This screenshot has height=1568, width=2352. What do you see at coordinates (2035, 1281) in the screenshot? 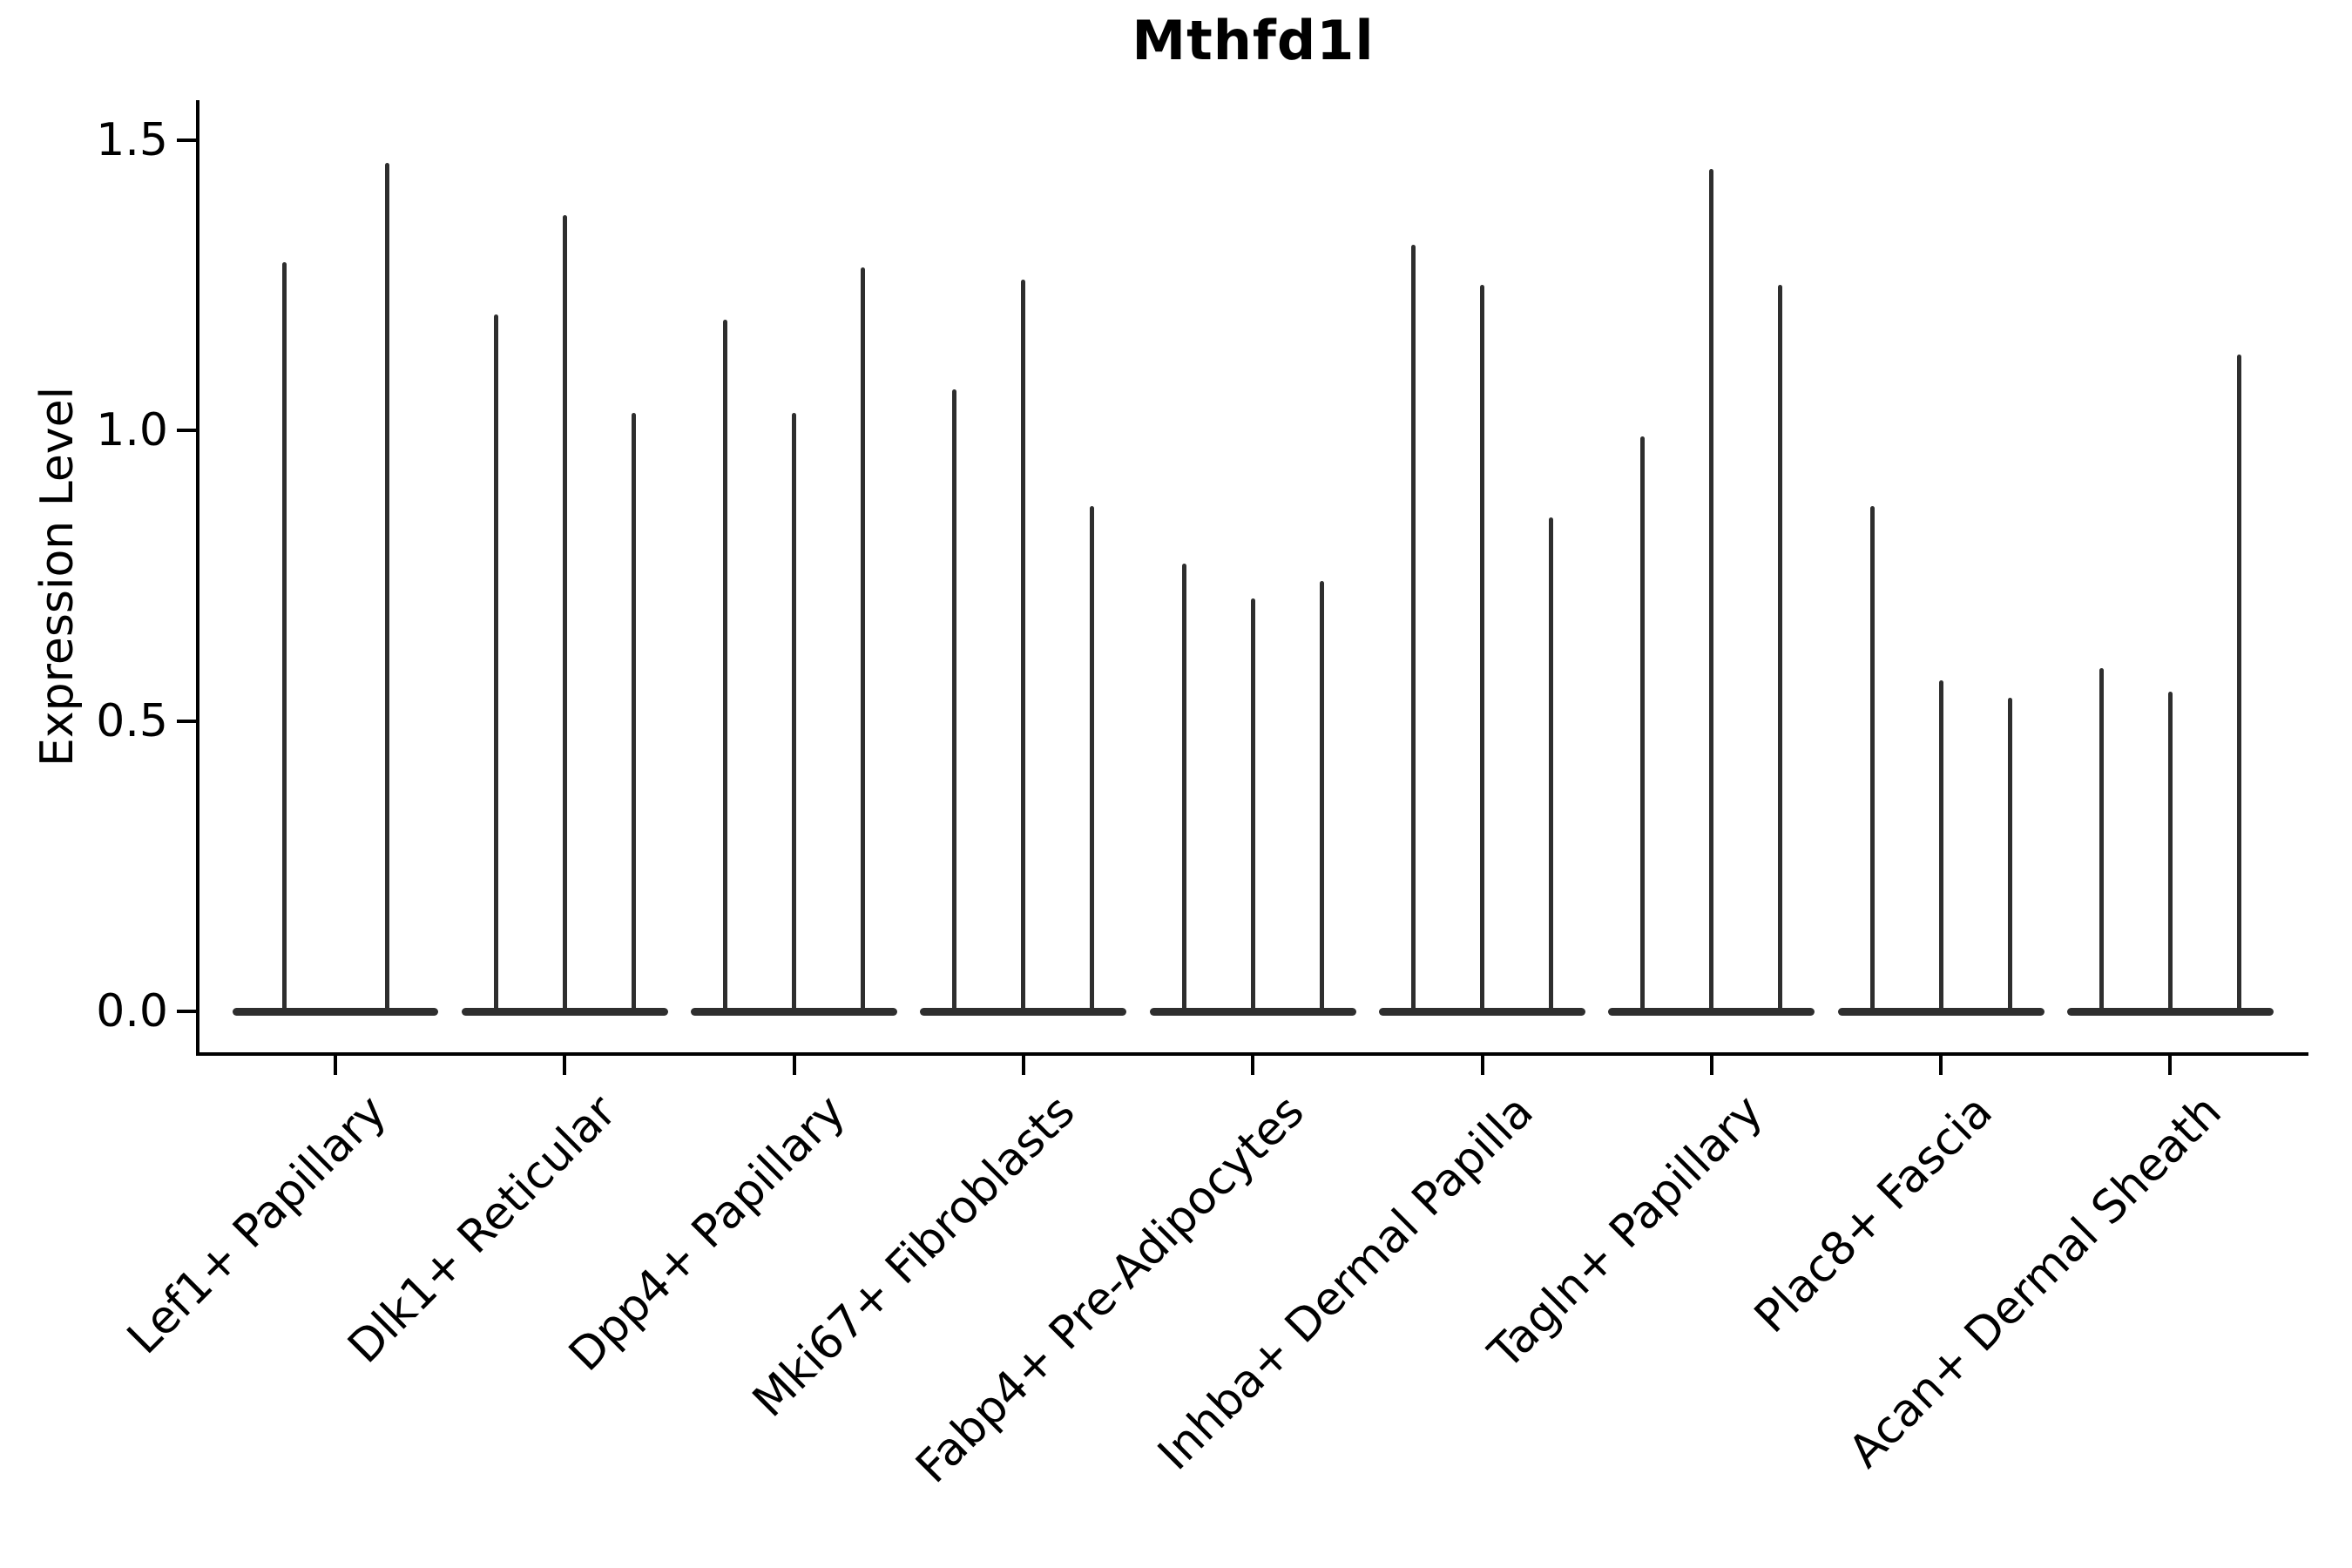
I see `x-category-label: Acan+ Dermal Sheath` at bounding box center [2035, 1281].